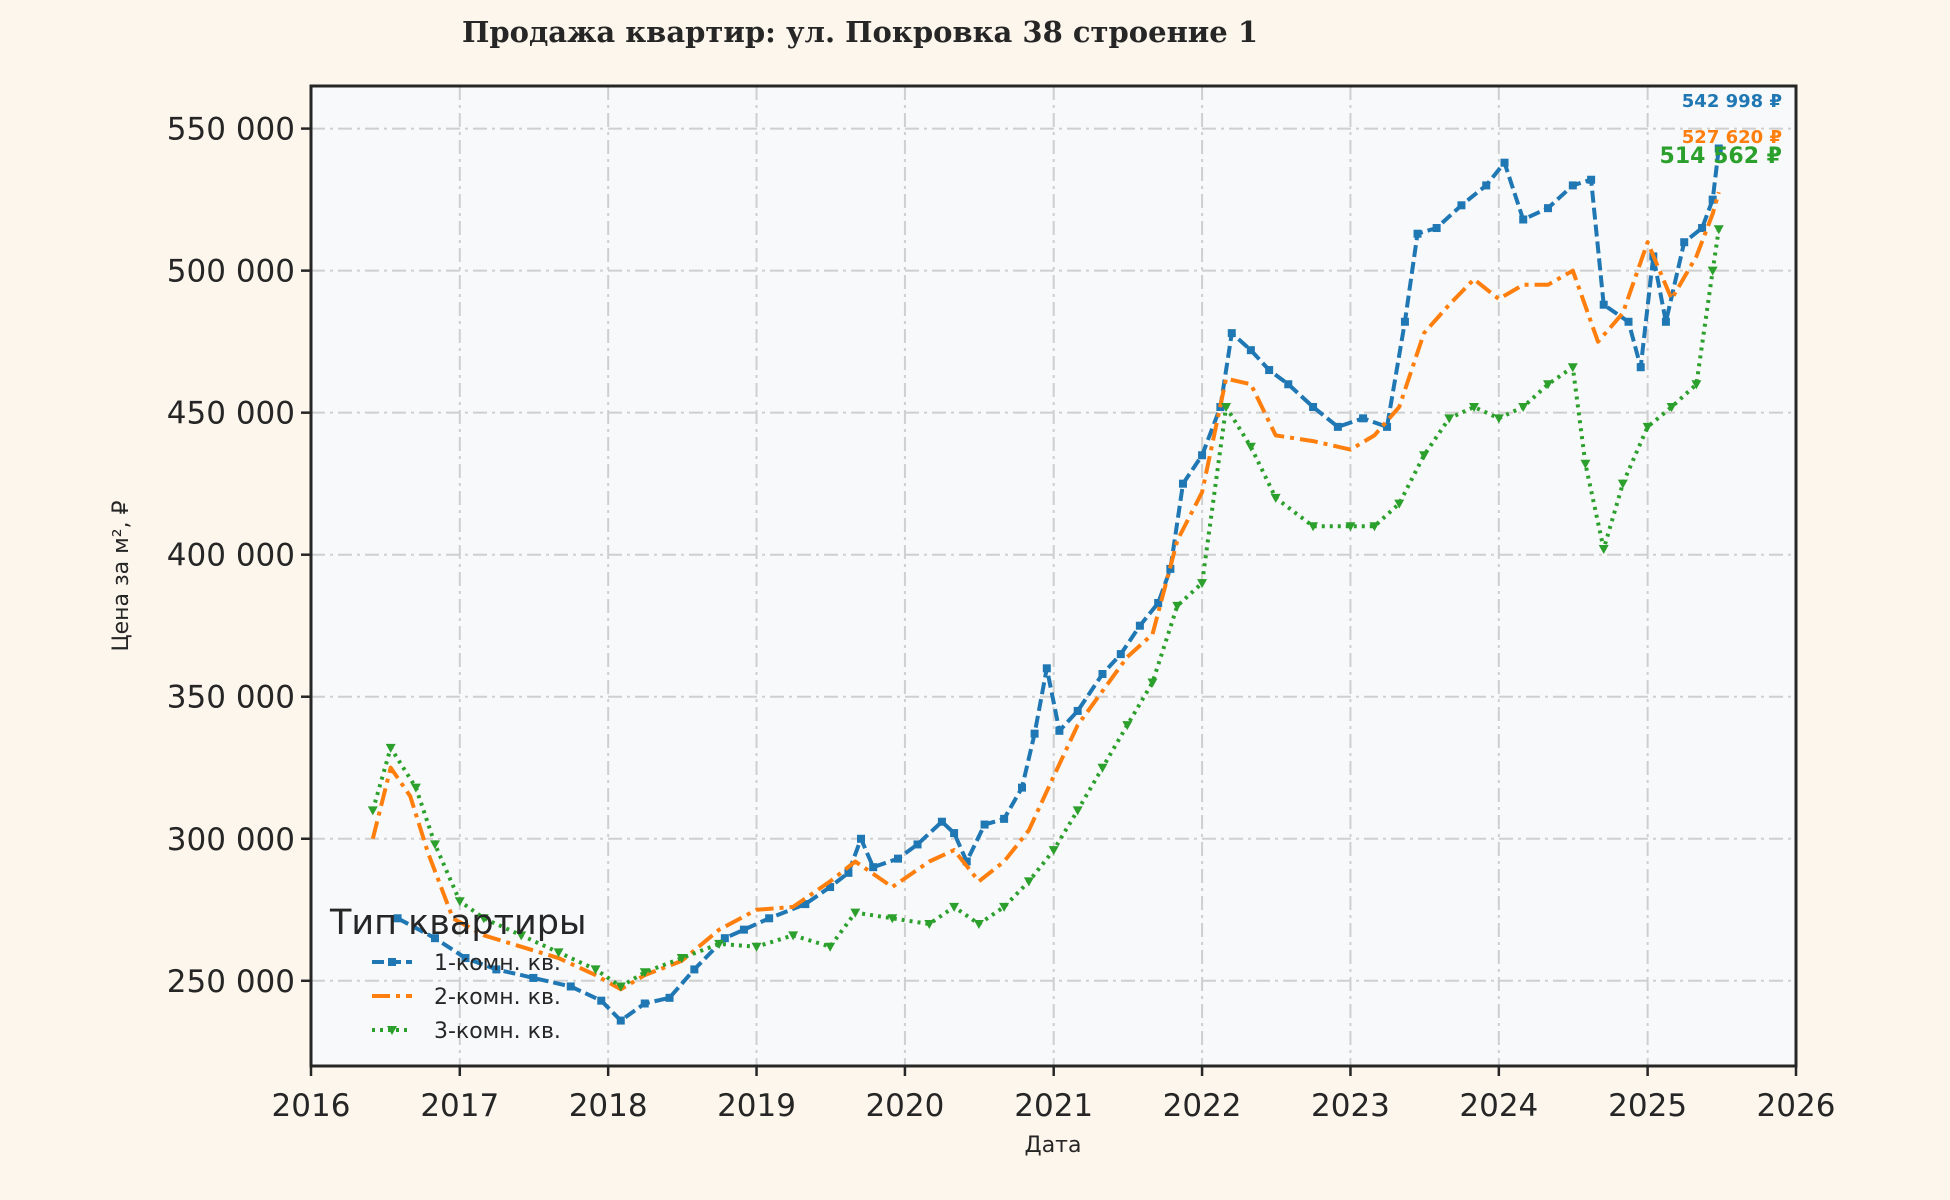 This screenshot has width=1950, height=1200. Describe the element at coordinates (756, 1106) in the screenshot. I see `x-tick-label: 2019` at that location.